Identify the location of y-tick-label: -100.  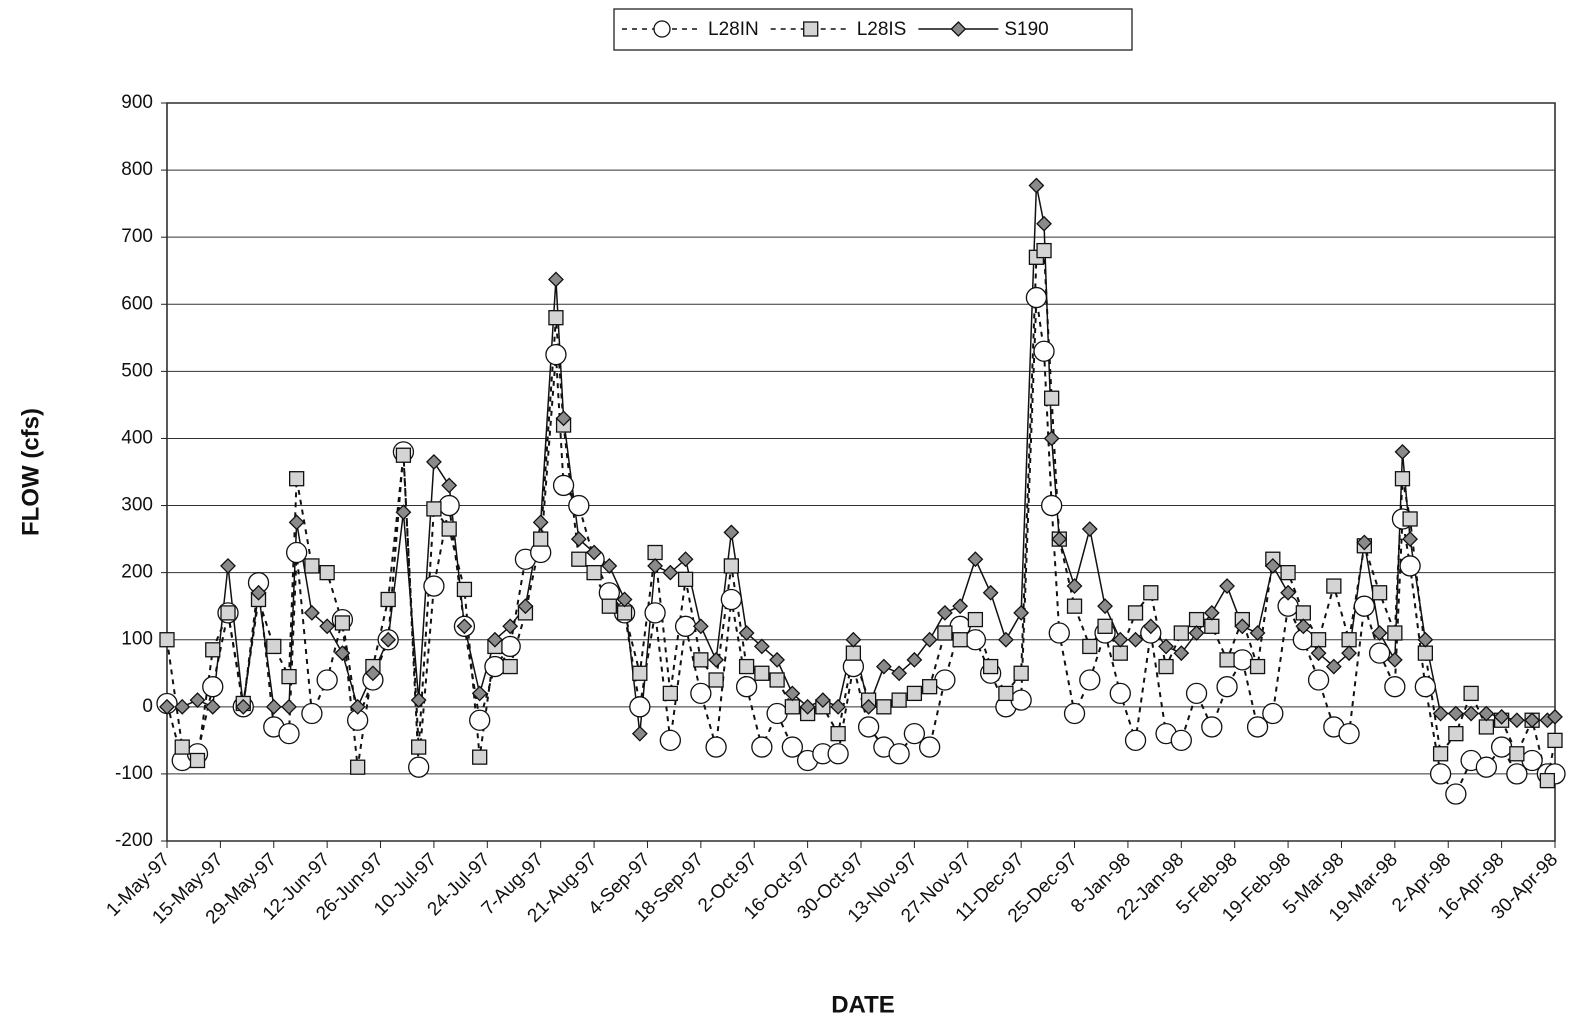
(134, 773).